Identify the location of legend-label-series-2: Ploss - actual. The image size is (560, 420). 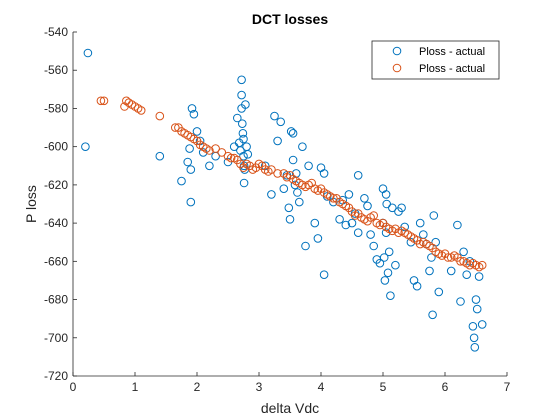
(452, 69).